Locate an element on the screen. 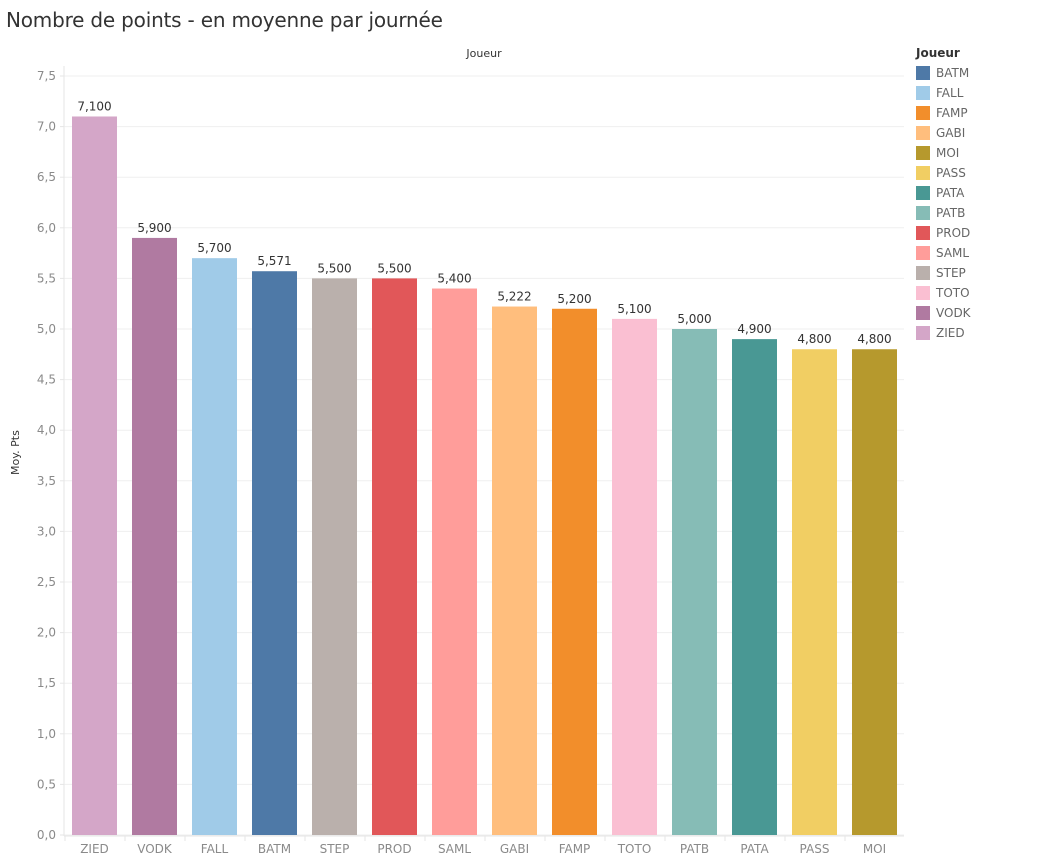 This screenshot has height=857, width=1054. bar-pass is located at coordinates (814, 592).